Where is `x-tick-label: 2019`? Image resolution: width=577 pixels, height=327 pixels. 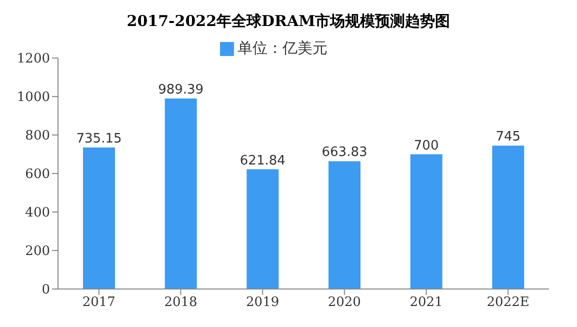
x-tick-label: 2019 is located at coordinates (263, 302).